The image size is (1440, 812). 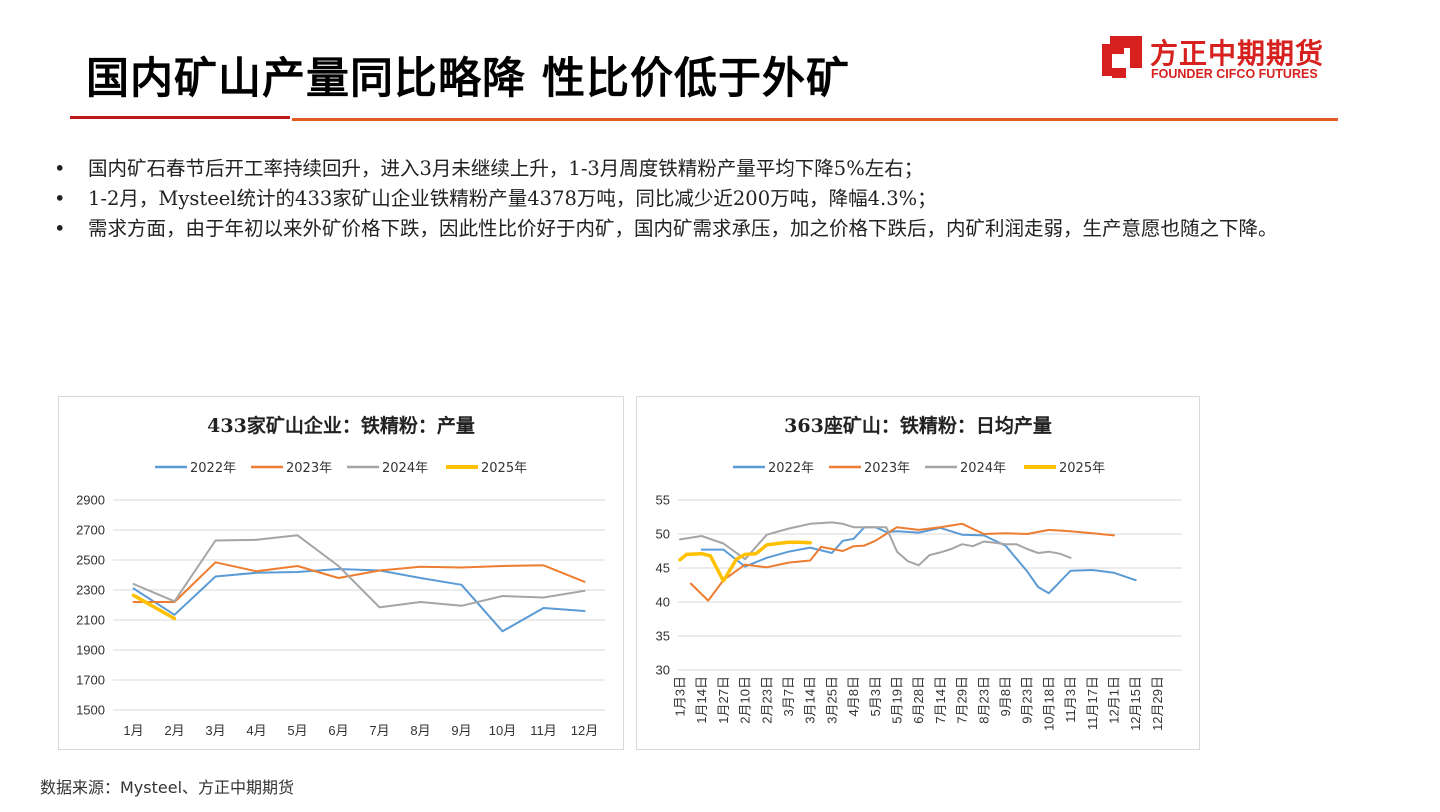 I want to click on y-tick-label: 1700, so click(x=90, y=680).